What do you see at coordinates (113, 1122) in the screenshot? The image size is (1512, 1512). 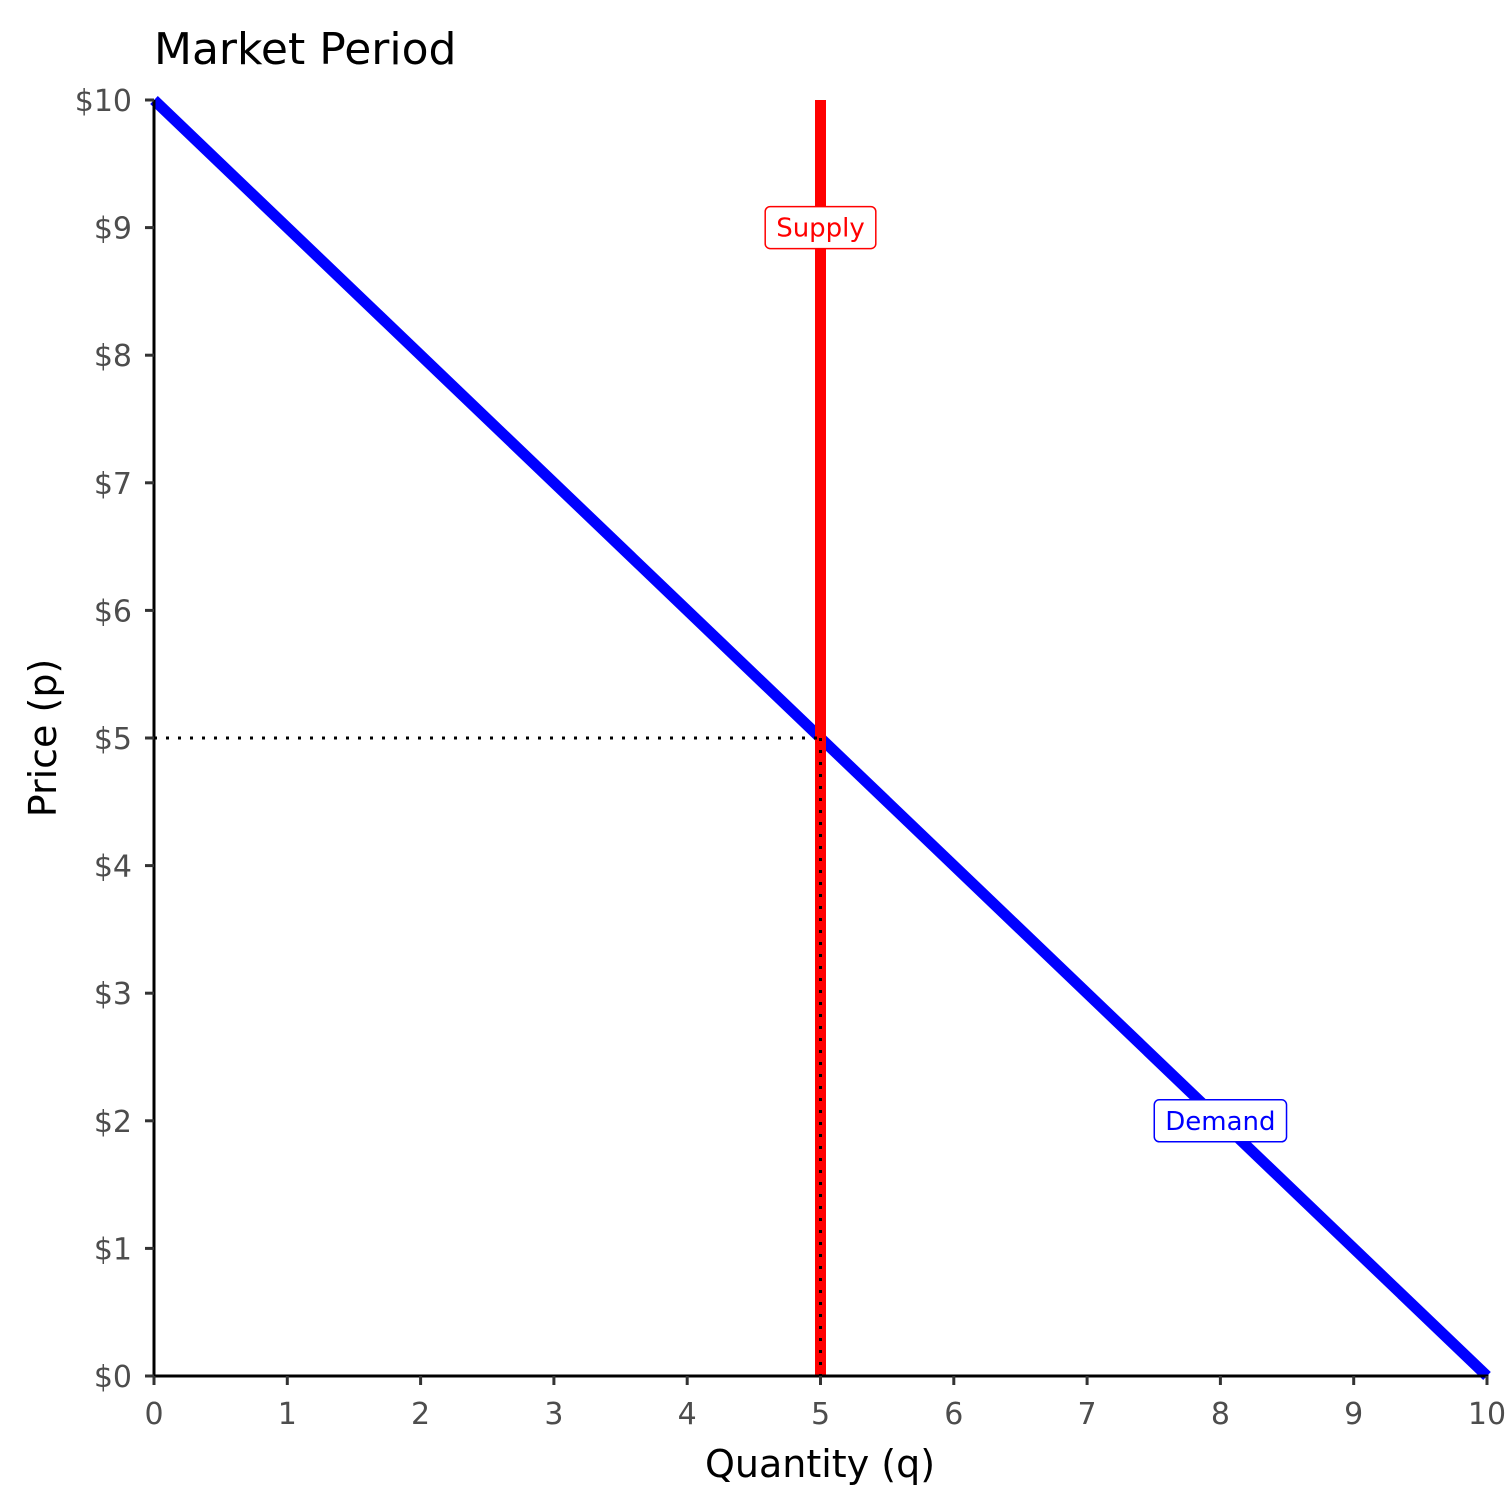 I see `y-tick-label: $2` at bounding box center [113, 1122].